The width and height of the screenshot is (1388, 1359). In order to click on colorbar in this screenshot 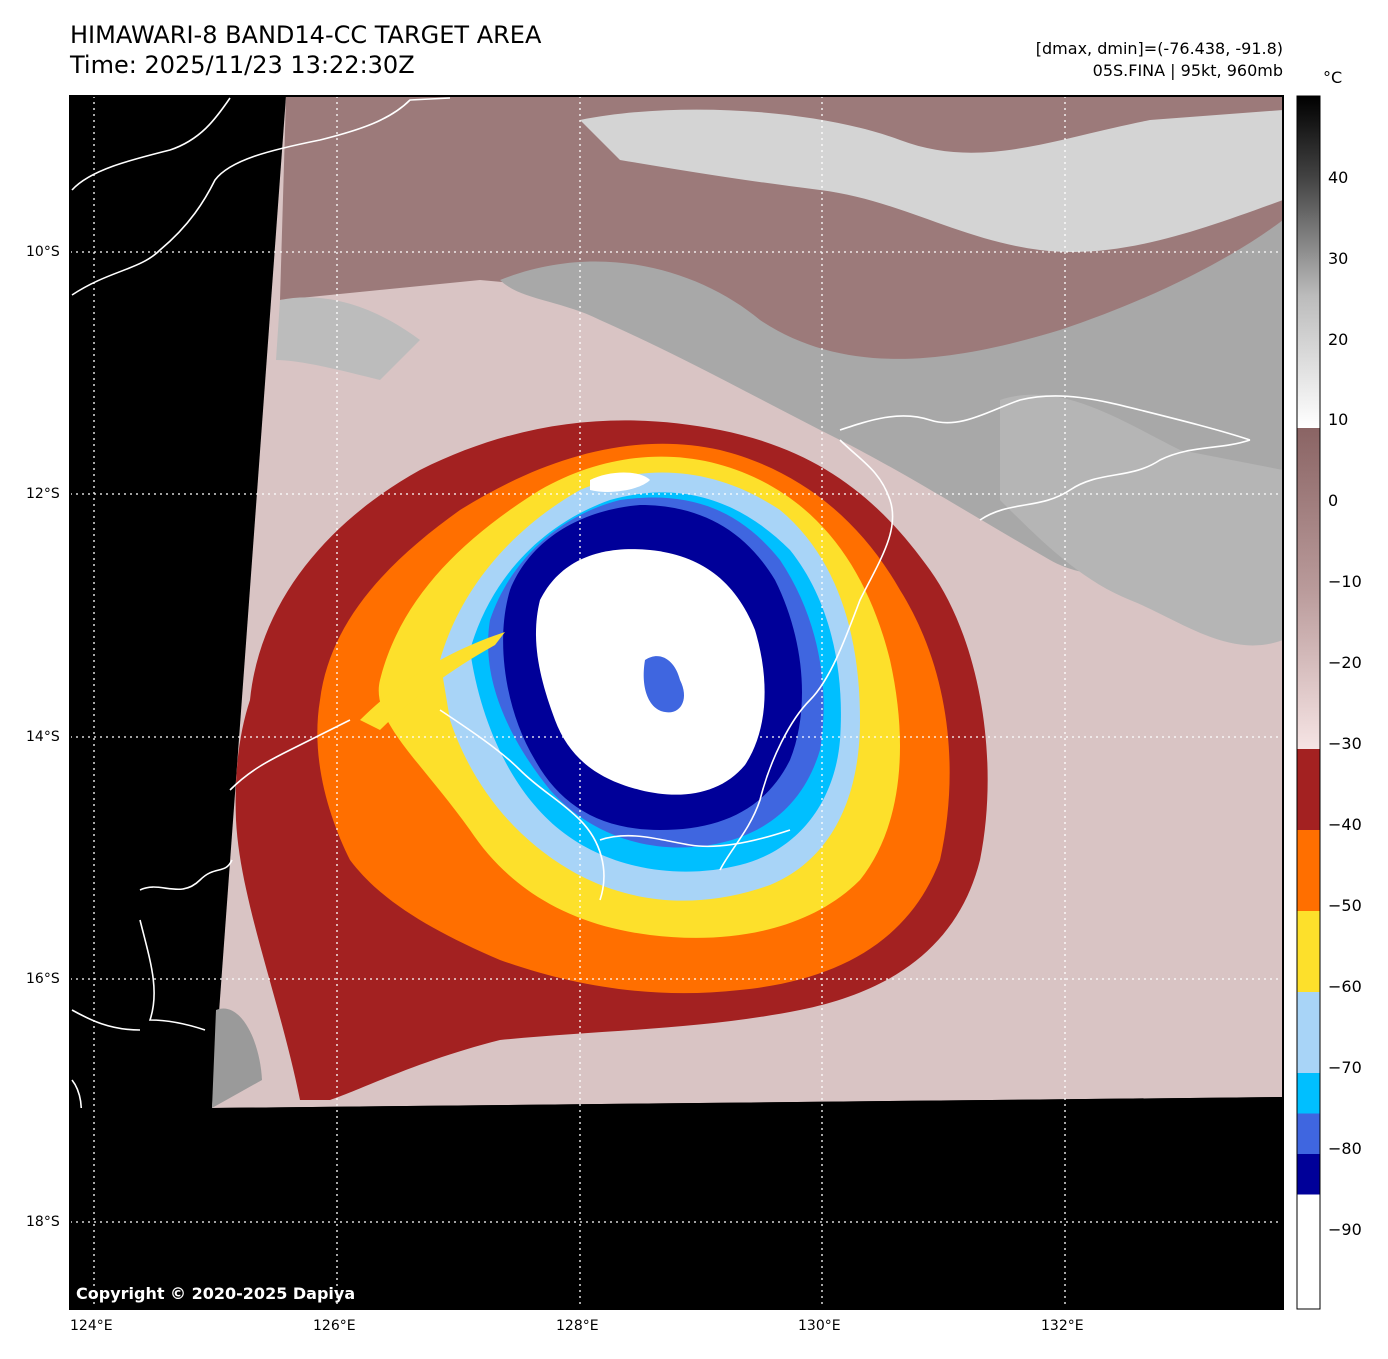, I will do `click(1308, 702)`.